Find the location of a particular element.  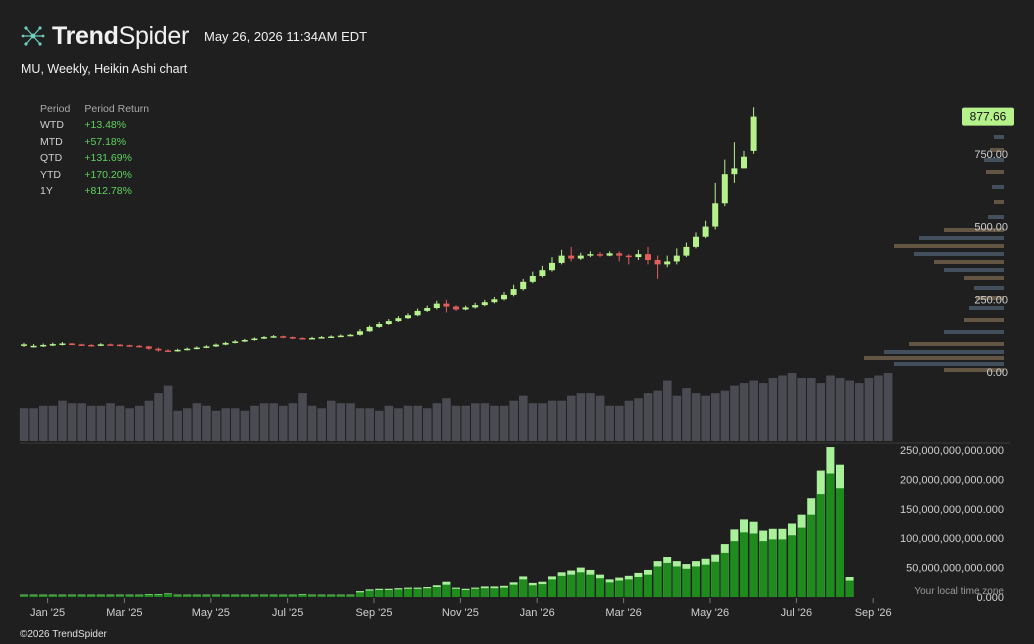

time-tick-label: Sep '25 is located at coordinates (374, 613).